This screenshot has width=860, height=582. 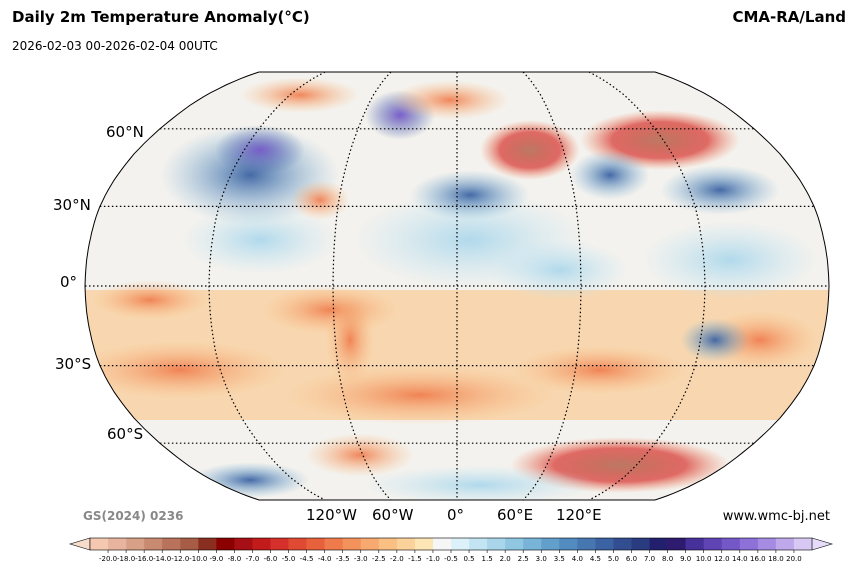 What do you see at coordinates (579, 515) in the screenshot?
I see `lon-label-120e: 120°E` at bounding box center [579, 515].